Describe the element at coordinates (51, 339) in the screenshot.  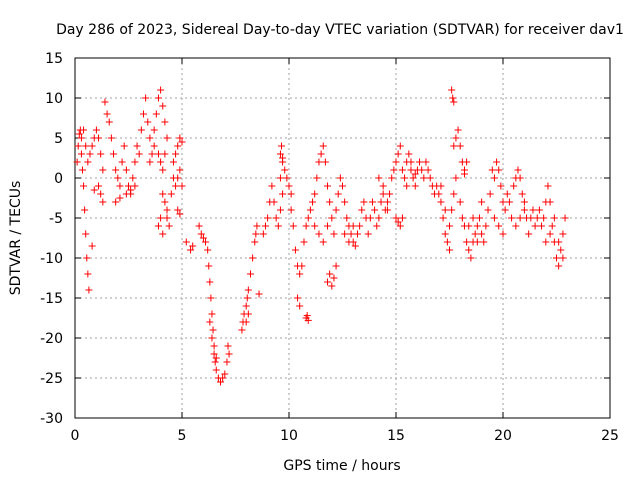
I see `y-tick-label: -20` at that location.